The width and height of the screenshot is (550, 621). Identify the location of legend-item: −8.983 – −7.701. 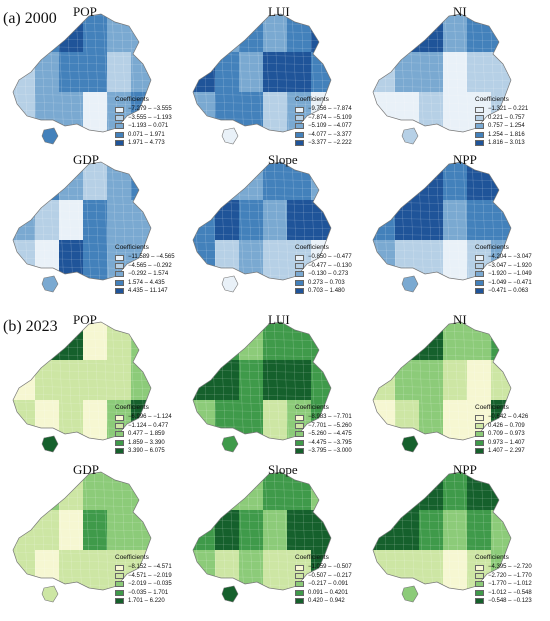
(323, 417).